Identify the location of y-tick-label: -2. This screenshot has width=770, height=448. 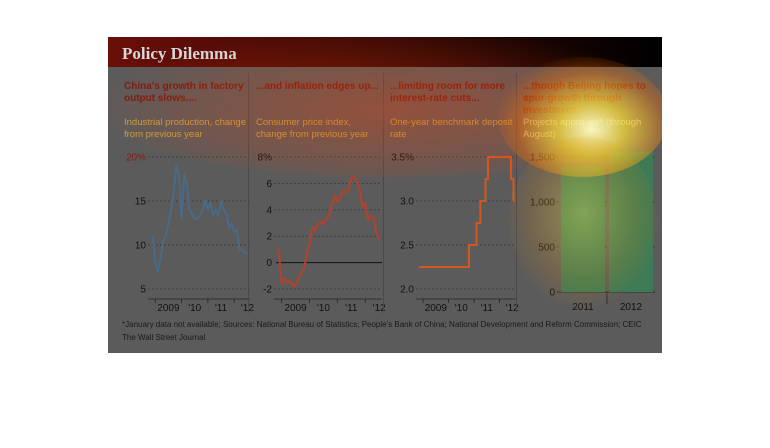
(267, 290).